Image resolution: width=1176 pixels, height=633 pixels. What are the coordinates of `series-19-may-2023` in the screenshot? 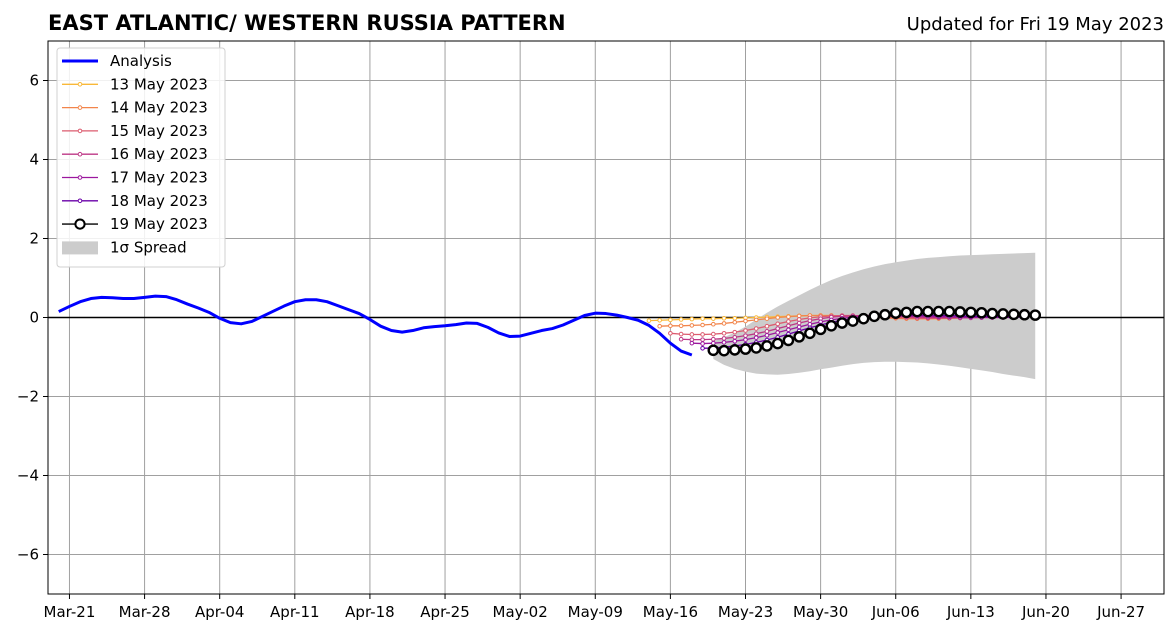 It's located at (874, 331).